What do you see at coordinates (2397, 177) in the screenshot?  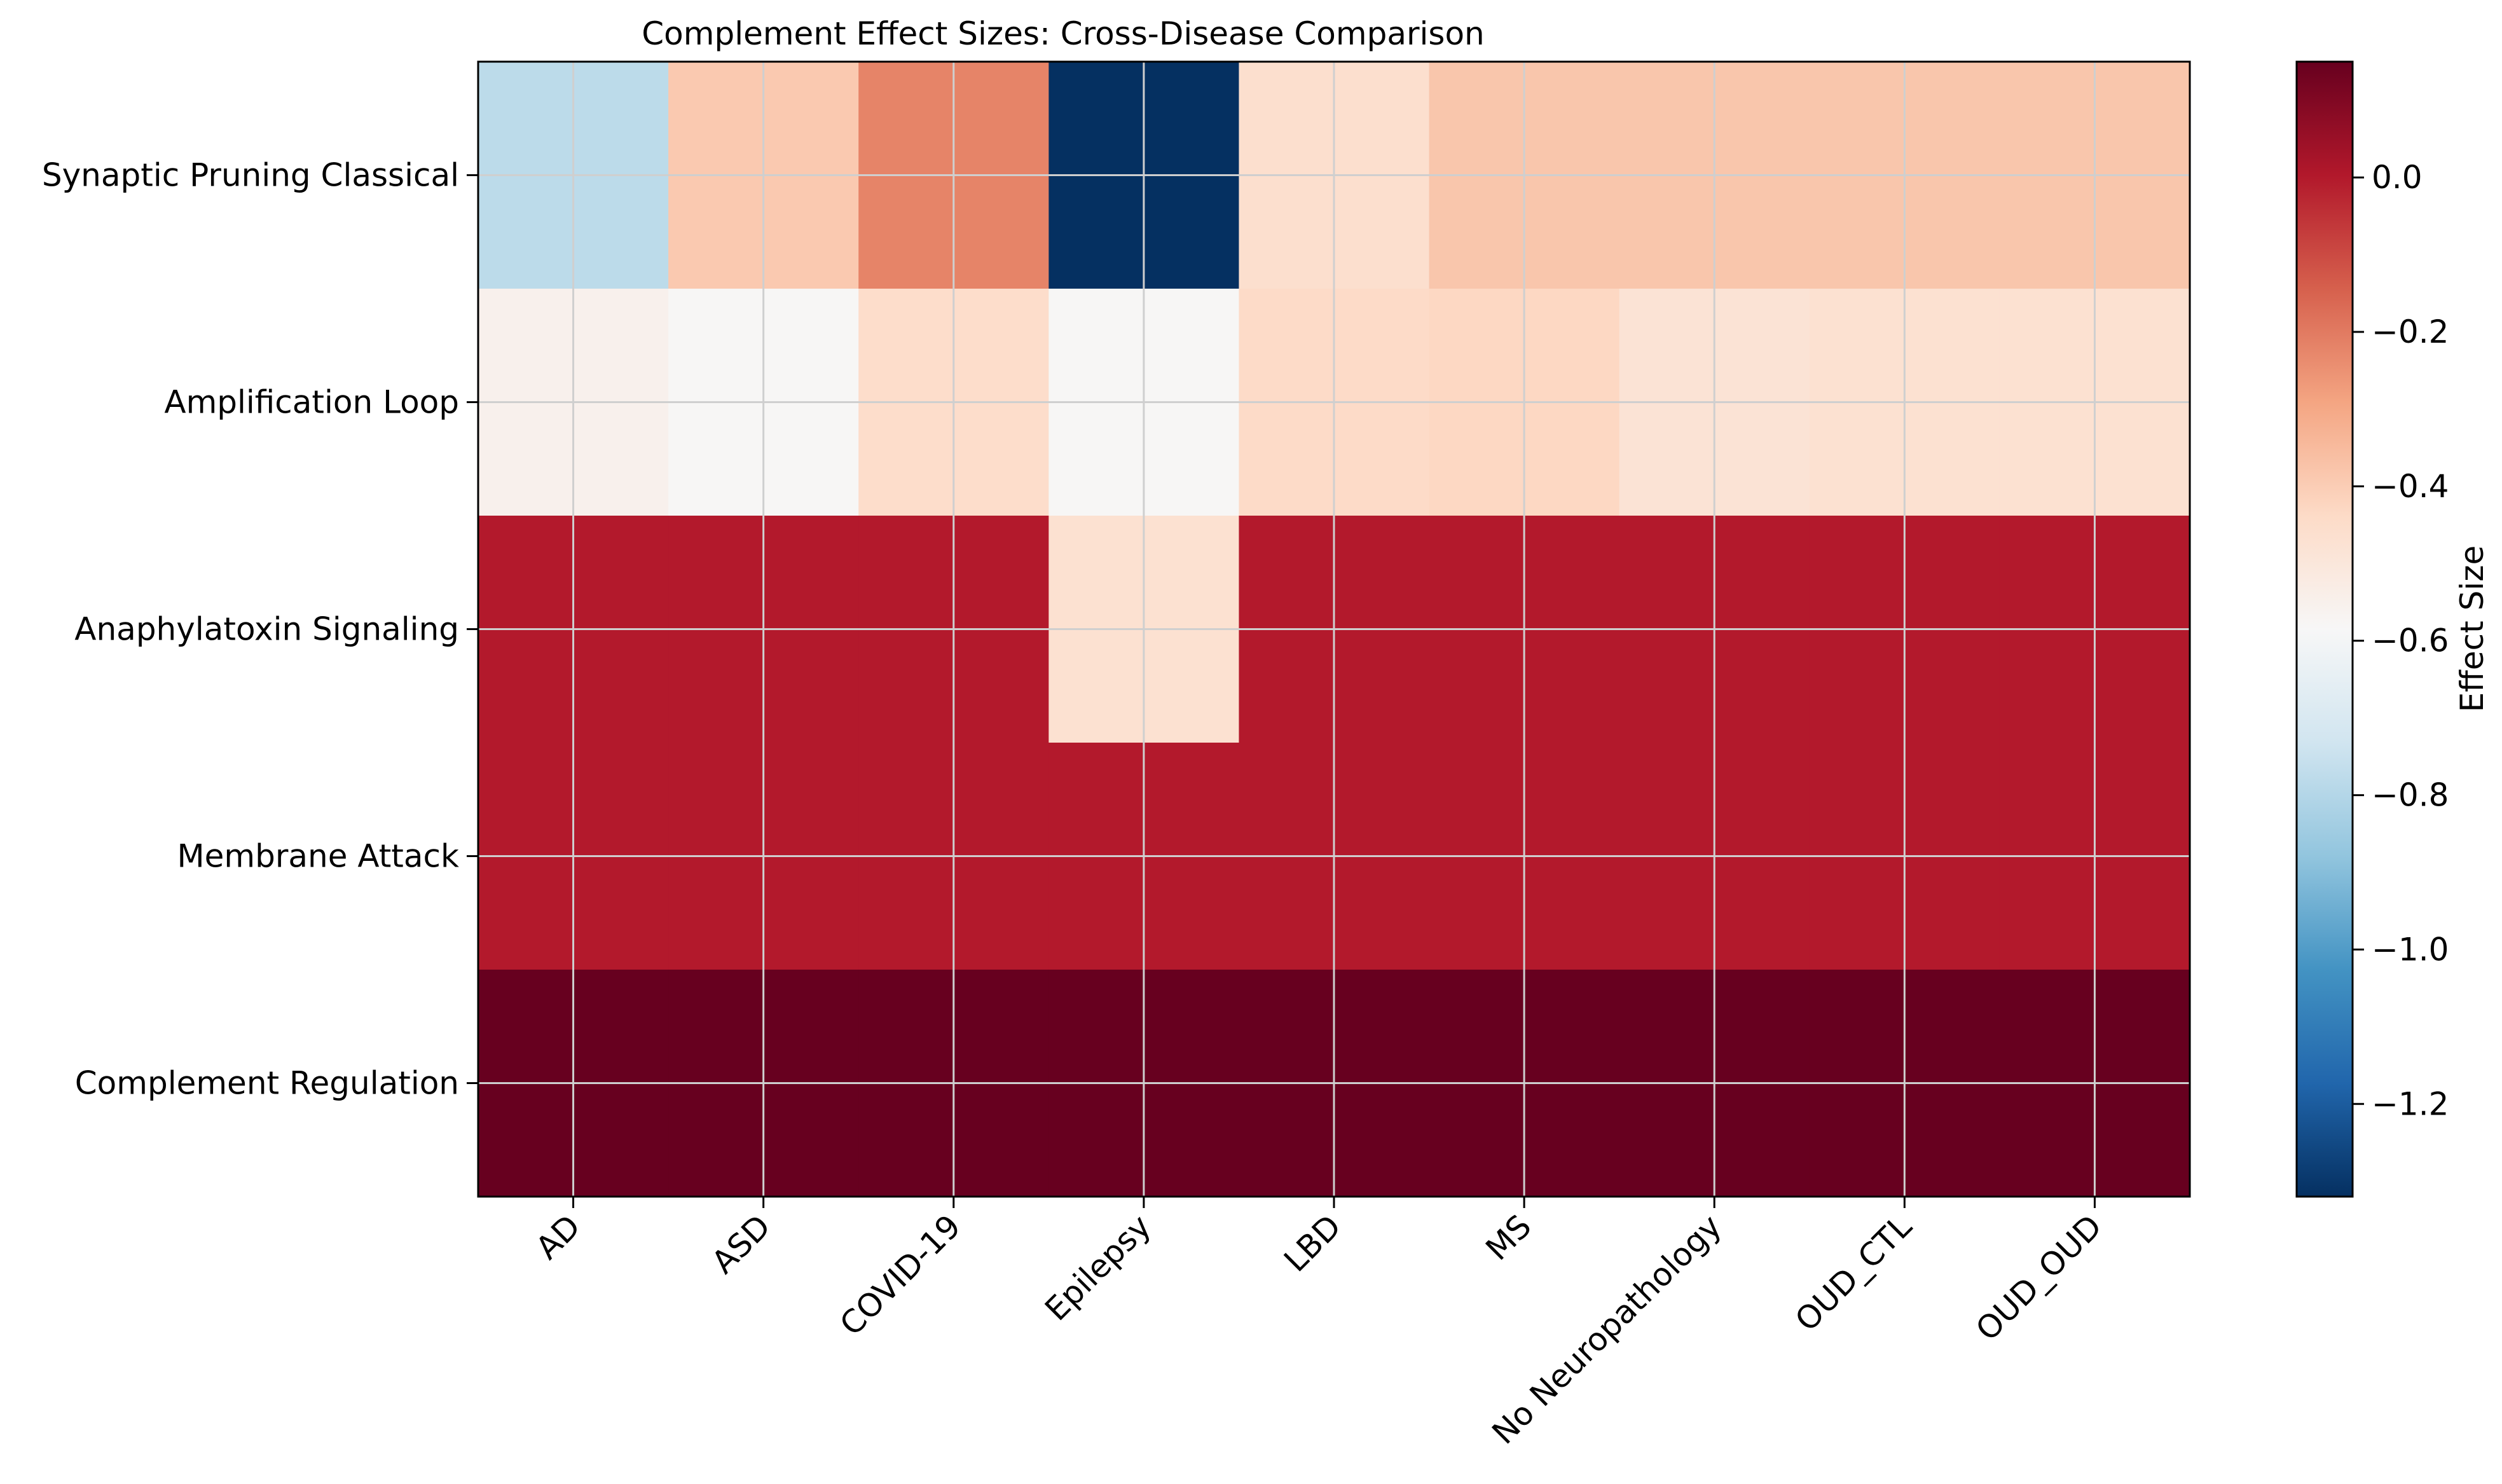 I see `colorbar-tick-label: 0.0` at bounding box center [2397, 177].